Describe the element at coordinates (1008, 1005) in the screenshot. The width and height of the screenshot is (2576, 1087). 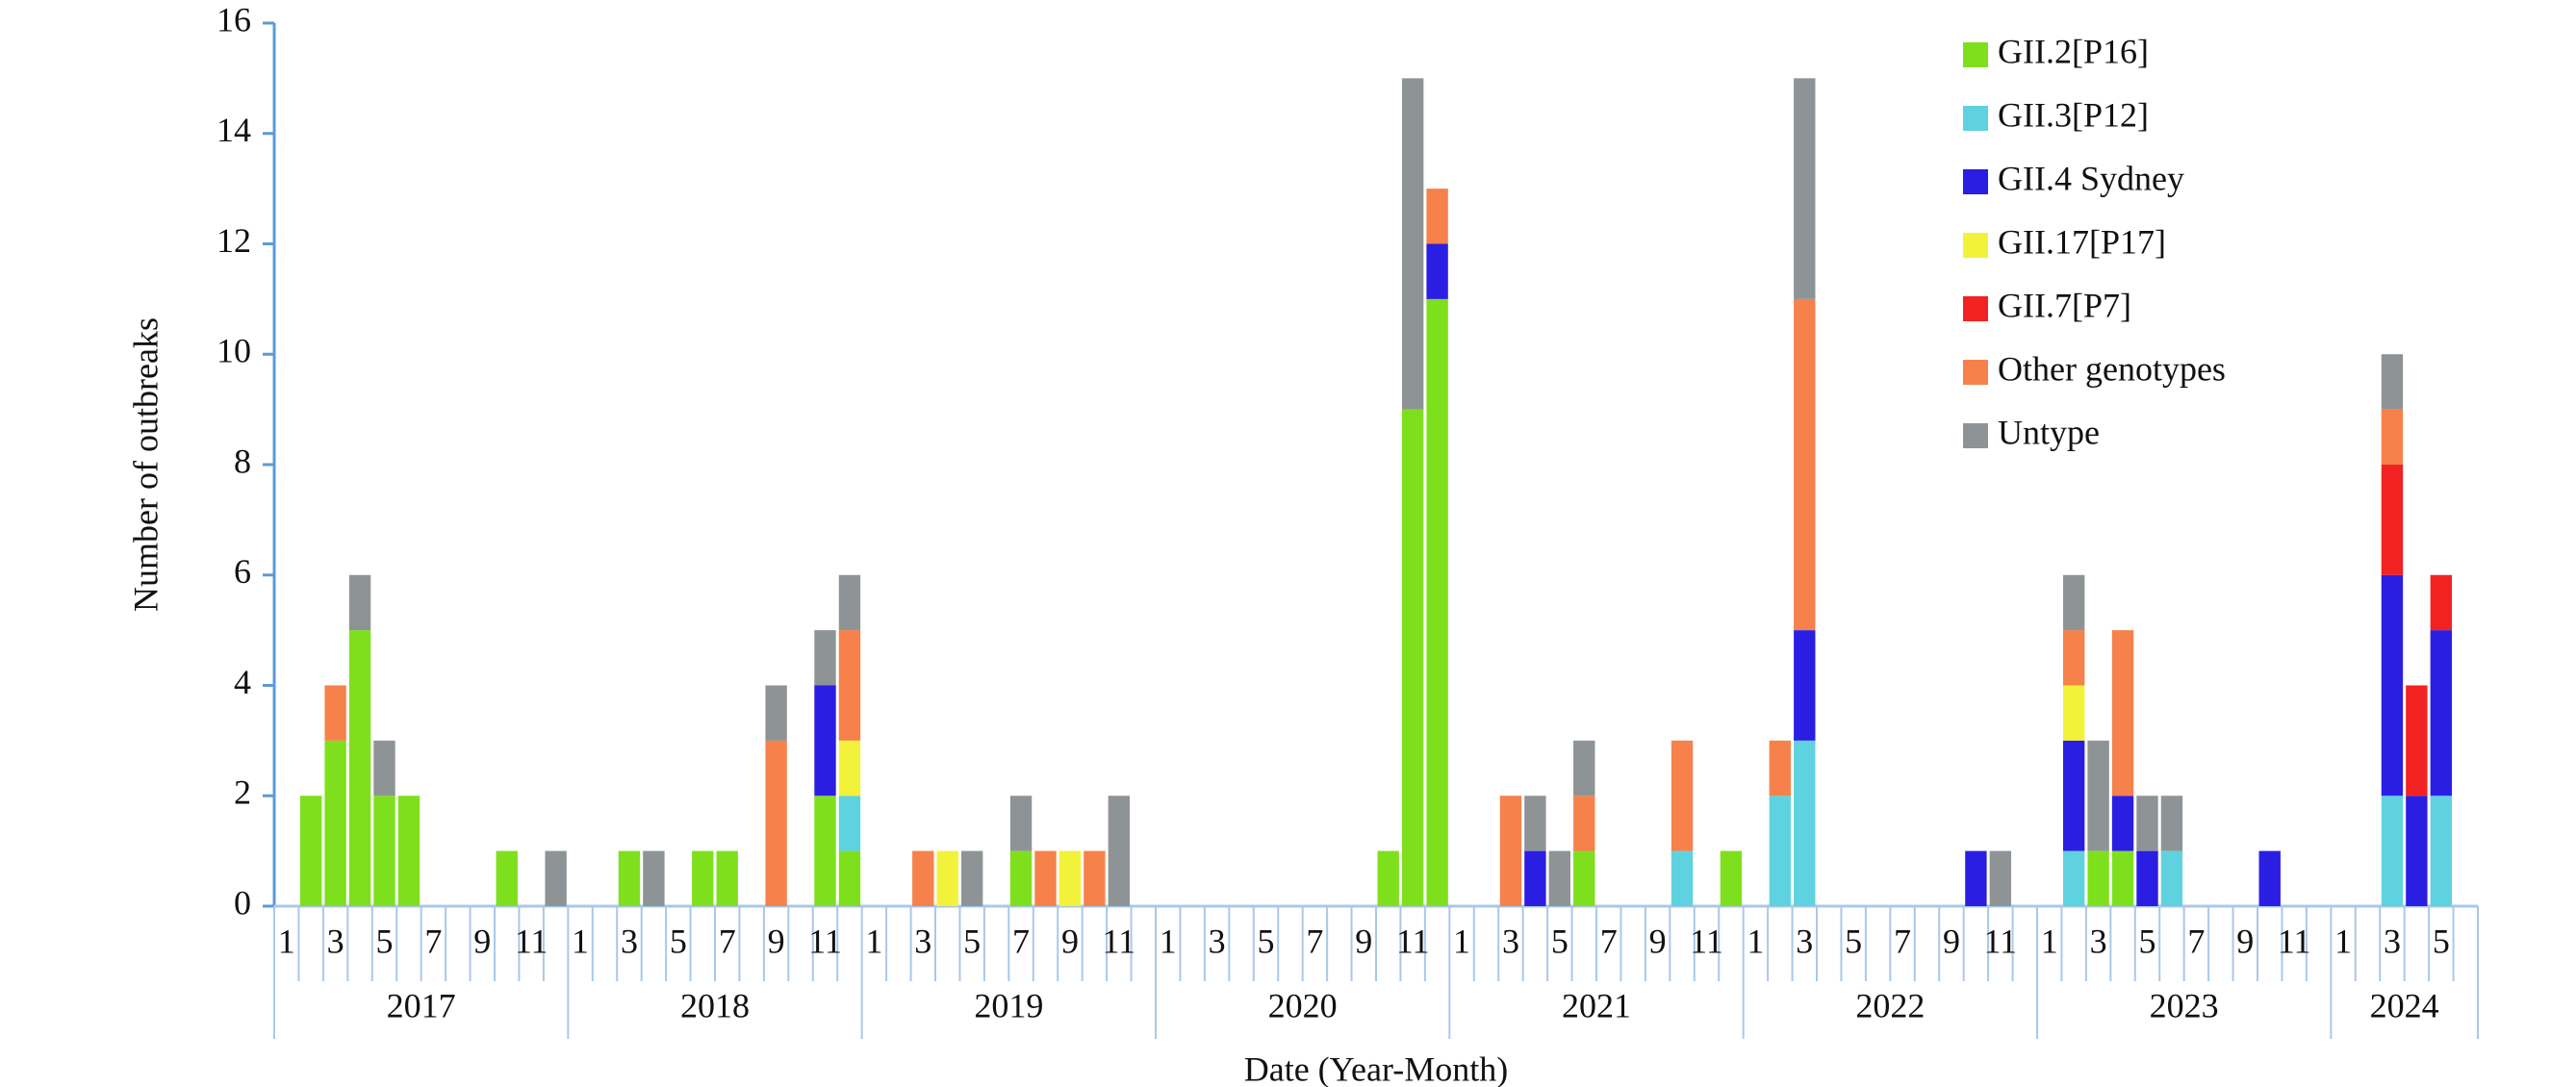
I see `year-label: 2019` at that location.